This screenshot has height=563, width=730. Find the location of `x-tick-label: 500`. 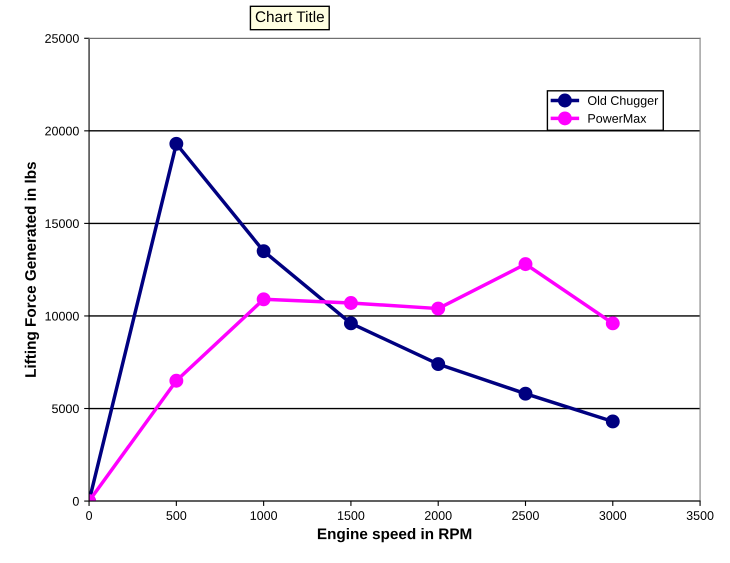

x-tick-label: 500 is located at coordinates (176, 515).